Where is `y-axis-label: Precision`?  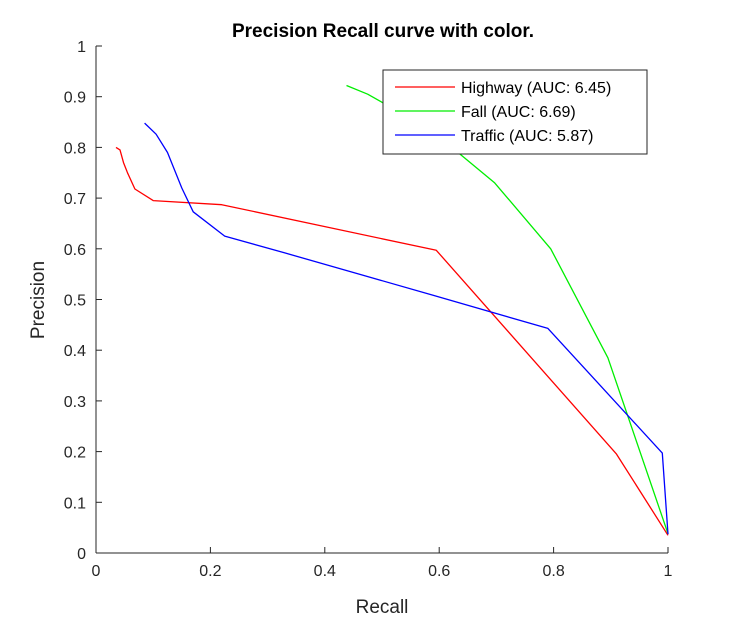 y-axis-label: Precision is located at coordinates (38, 300).